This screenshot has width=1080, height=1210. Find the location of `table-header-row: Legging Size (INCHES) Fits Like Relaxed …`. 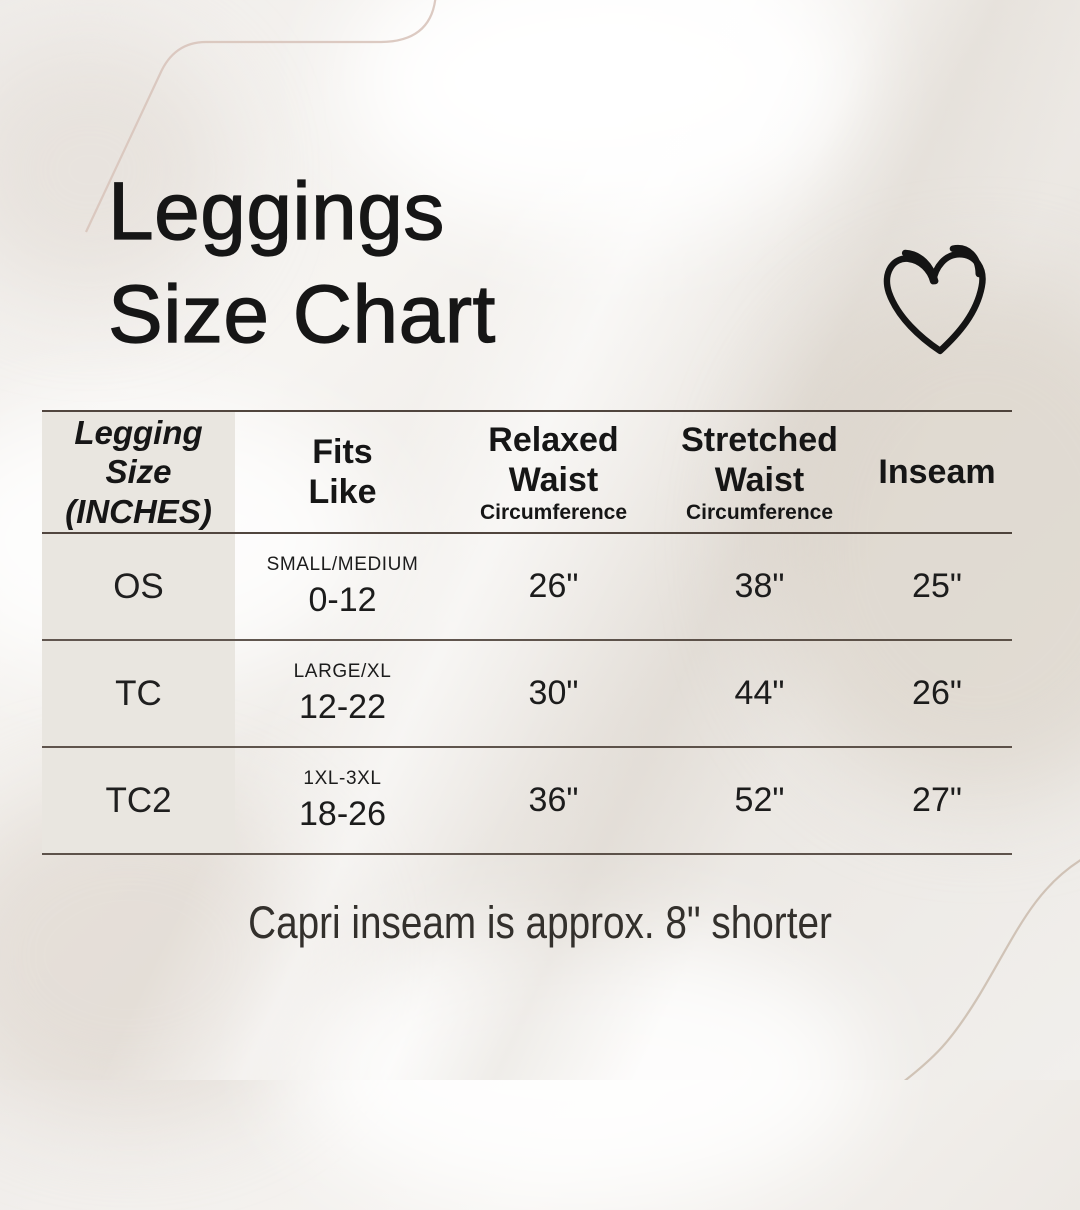

table-header-row: Legging Size (INCHES) Fits Like Relaxed … is located at coordinates (527, 472).